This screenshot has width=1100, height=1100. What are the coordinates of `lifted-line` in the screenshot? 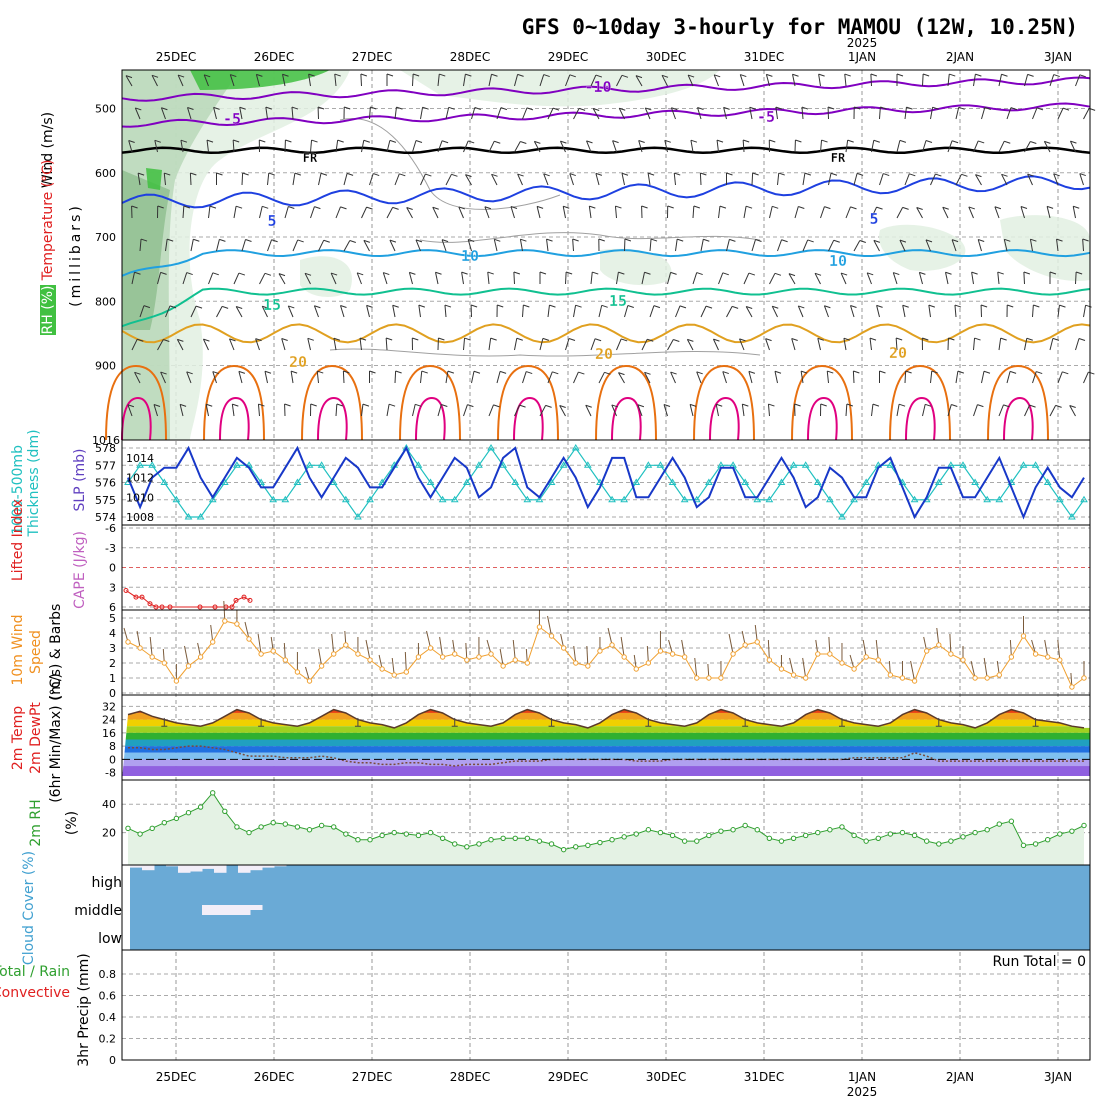 It's located at (188, 599).